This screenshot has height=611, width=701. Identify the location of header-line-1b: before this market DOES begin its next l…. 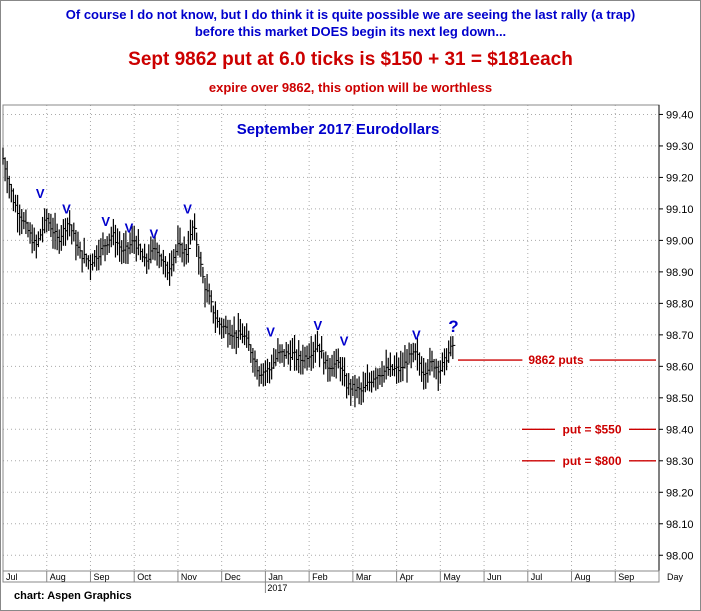
(350, 31).